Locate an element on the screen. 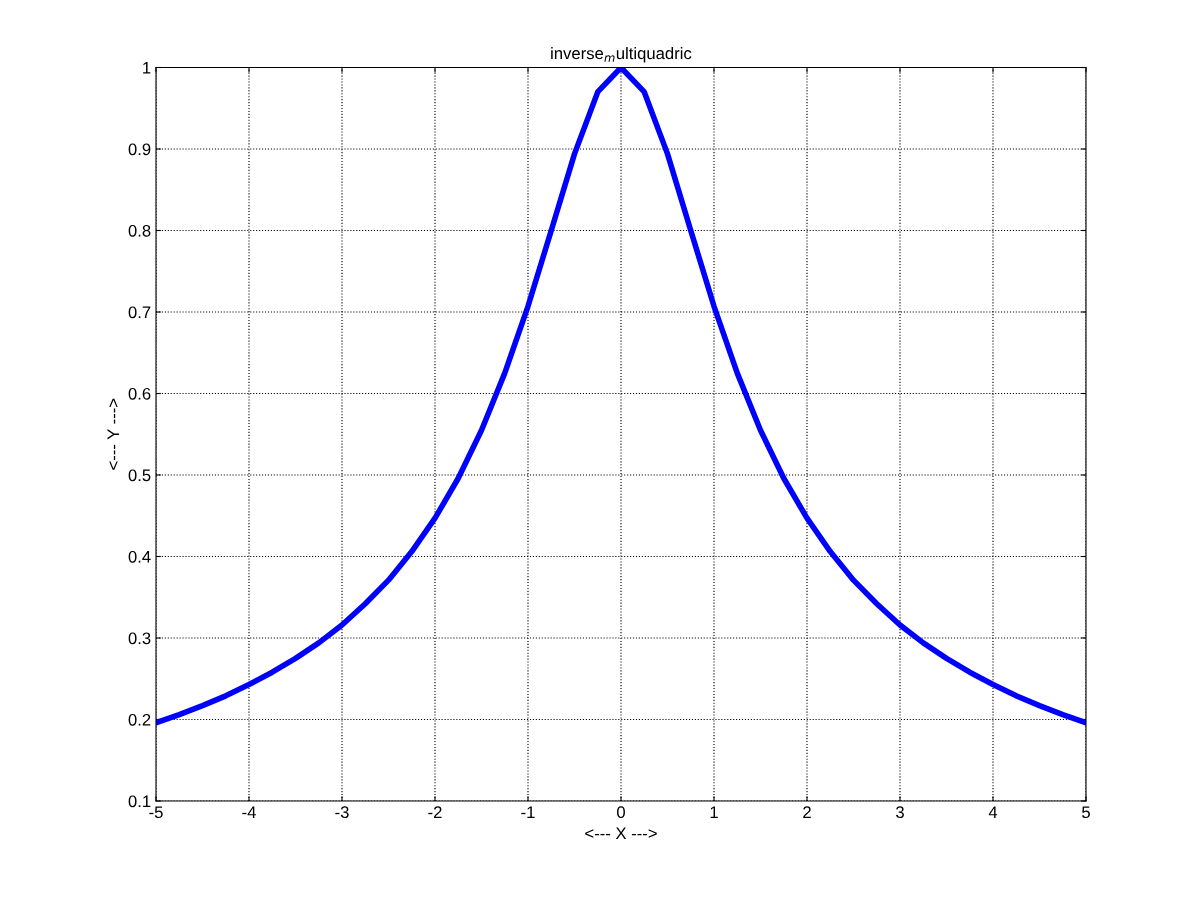 Image resolution: width=1200 pixels, height=900 pixels. x-tick-label: 5 is located at coordinates (1086, 812).